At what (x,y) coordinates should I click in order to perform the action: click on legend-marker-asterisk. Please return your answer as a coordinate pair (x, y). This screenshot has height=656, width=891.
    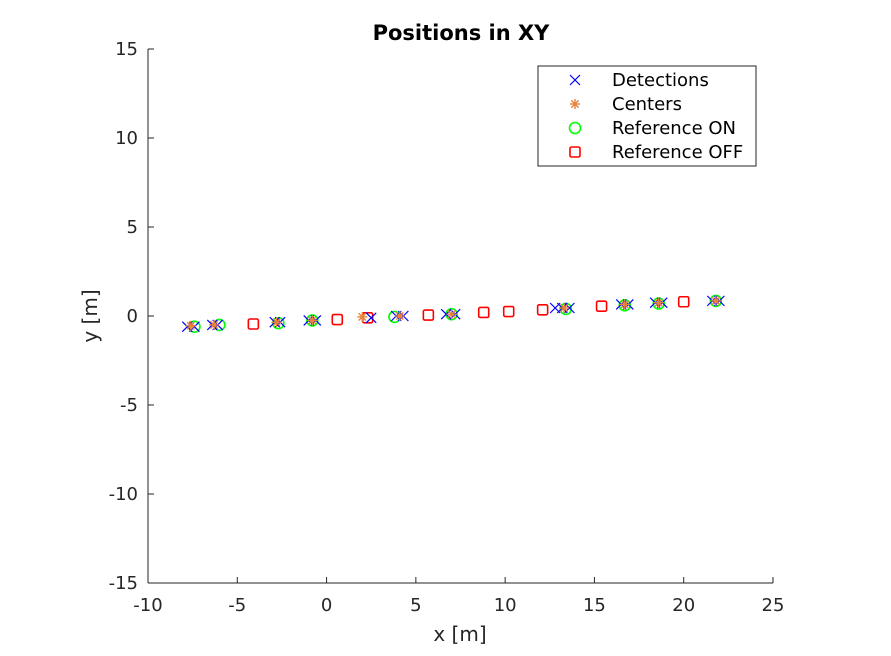
    Looking at the image, I should click on (575, 104).